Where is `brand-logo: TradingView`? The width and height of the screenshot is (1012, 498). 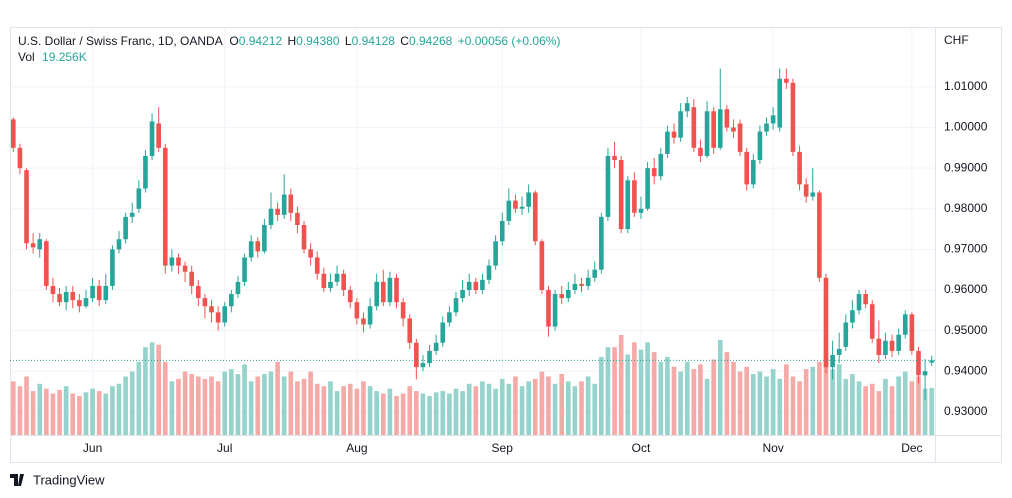 brand-logo: TradingView is located at coordinates (57, 479).